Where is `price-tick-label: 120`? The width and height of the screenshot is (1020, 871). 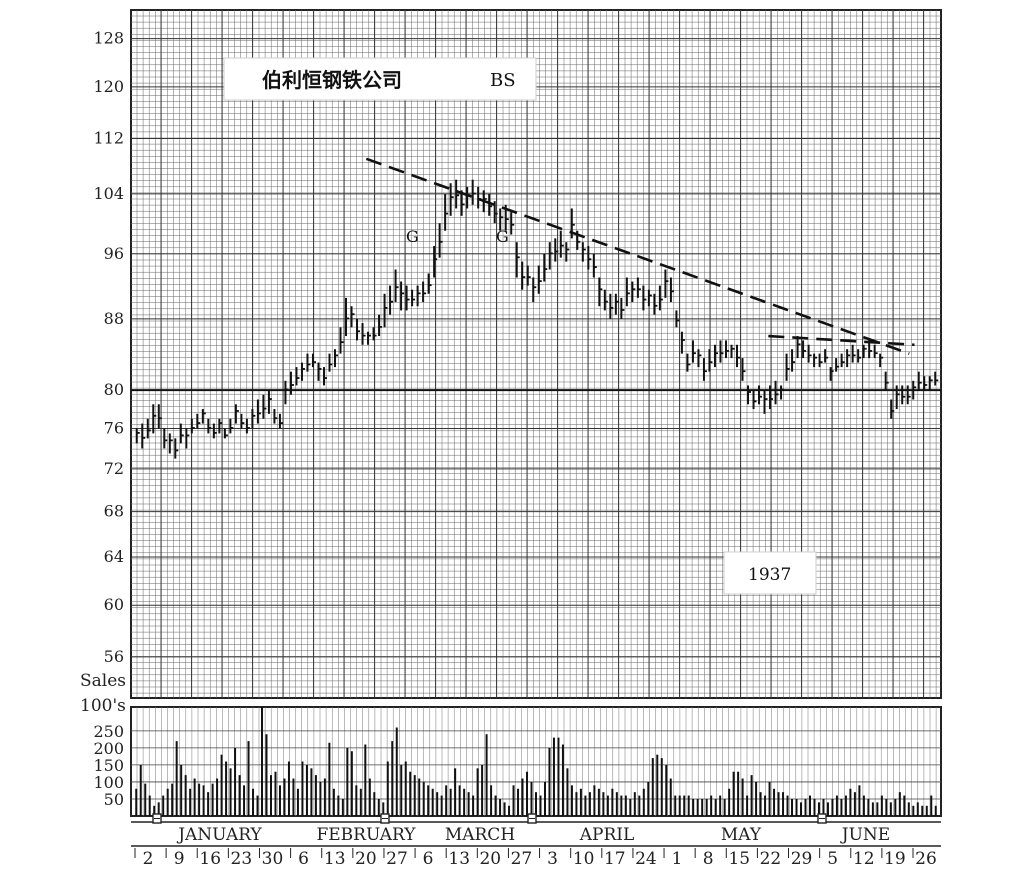 price-tick-label: 120 is located at coordinates (108, 86).